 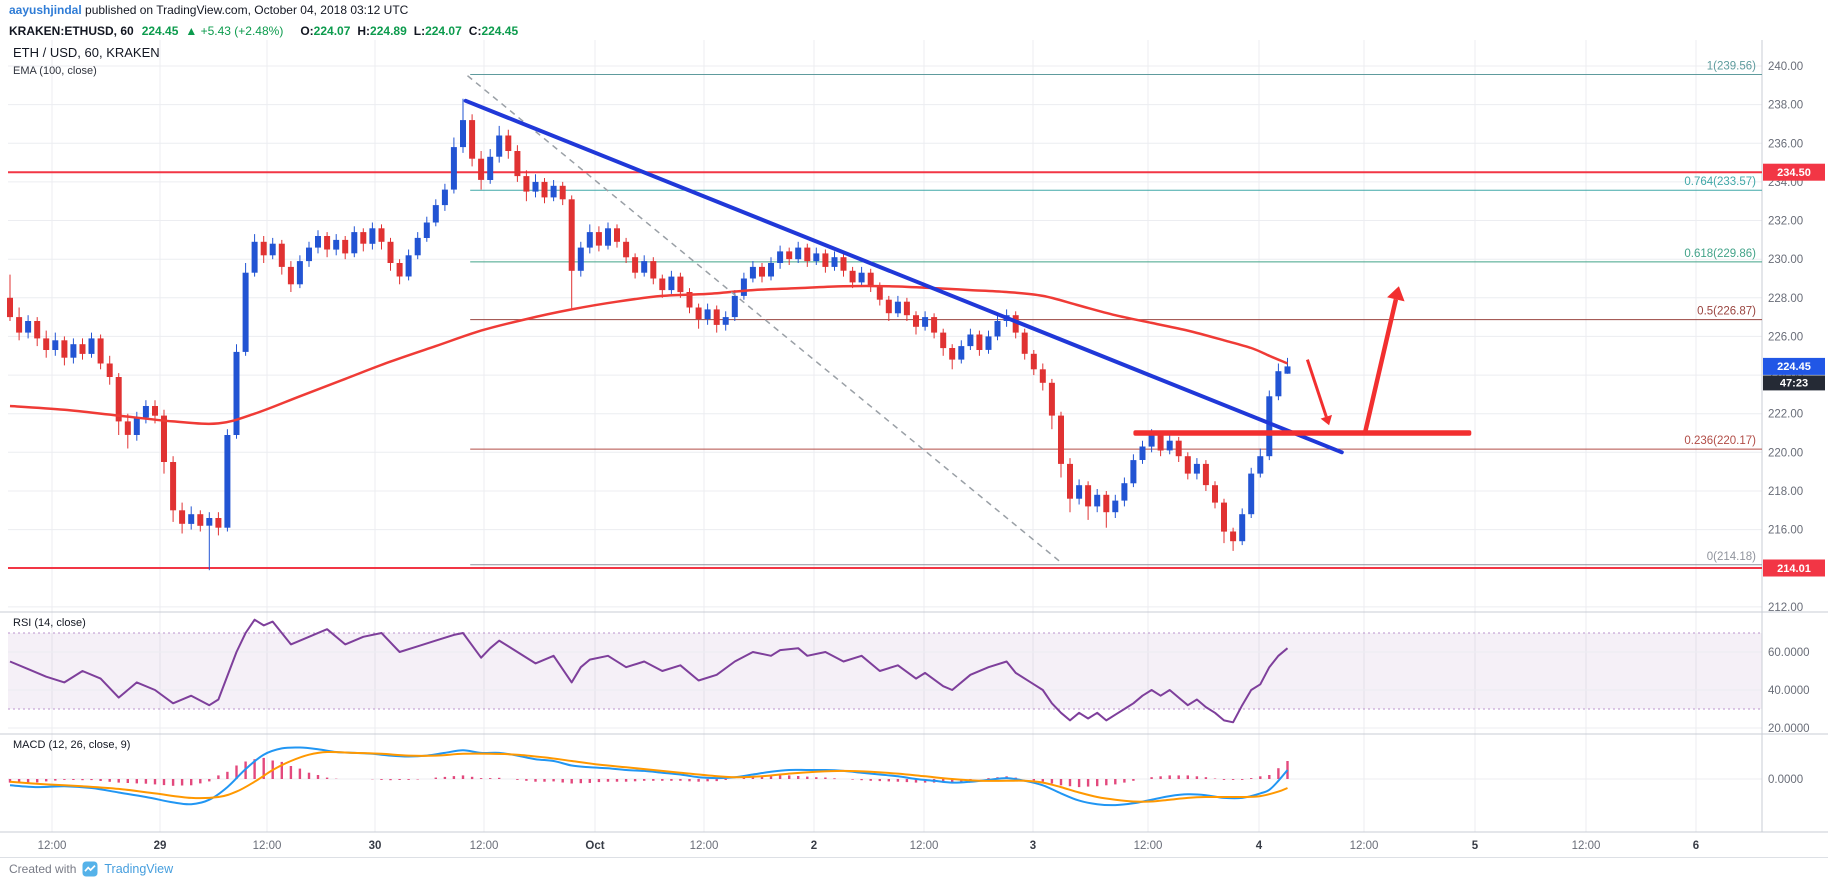 What do you see at coordinates (1789, 729) in the screenshot?
I see `rsi-tick-label: 20.0000` at bounding box center [1789, 729].